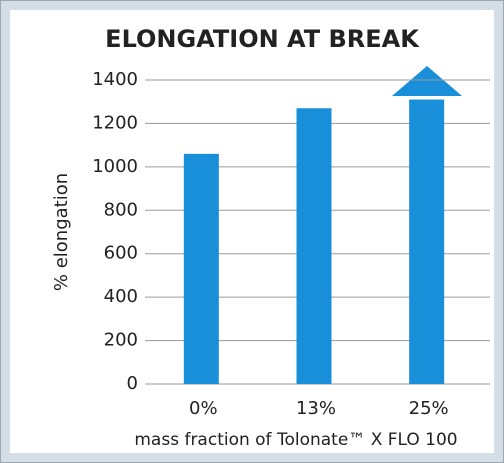  I want to click on y-axis-label: % elongation, so click(61, 232).